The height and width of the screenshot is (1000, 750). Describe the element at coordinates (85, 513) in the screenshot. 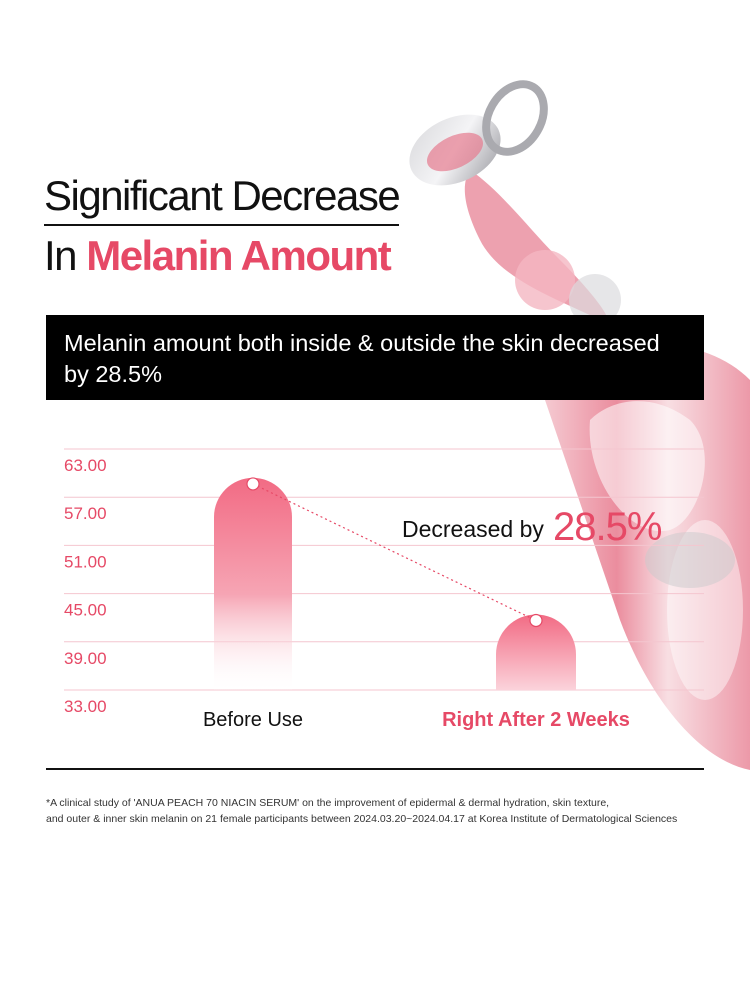

I see `y-tick-label: 57.00` at that location.